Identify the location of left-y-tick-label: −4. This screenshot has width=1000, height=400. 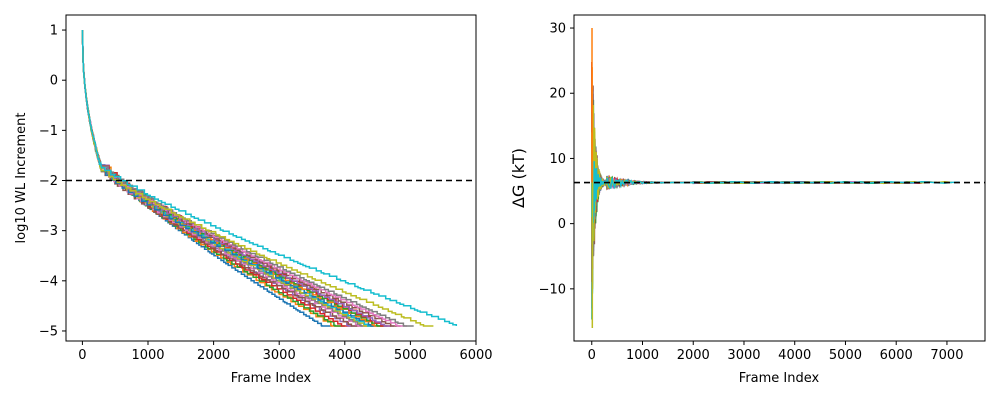
(48, 281).